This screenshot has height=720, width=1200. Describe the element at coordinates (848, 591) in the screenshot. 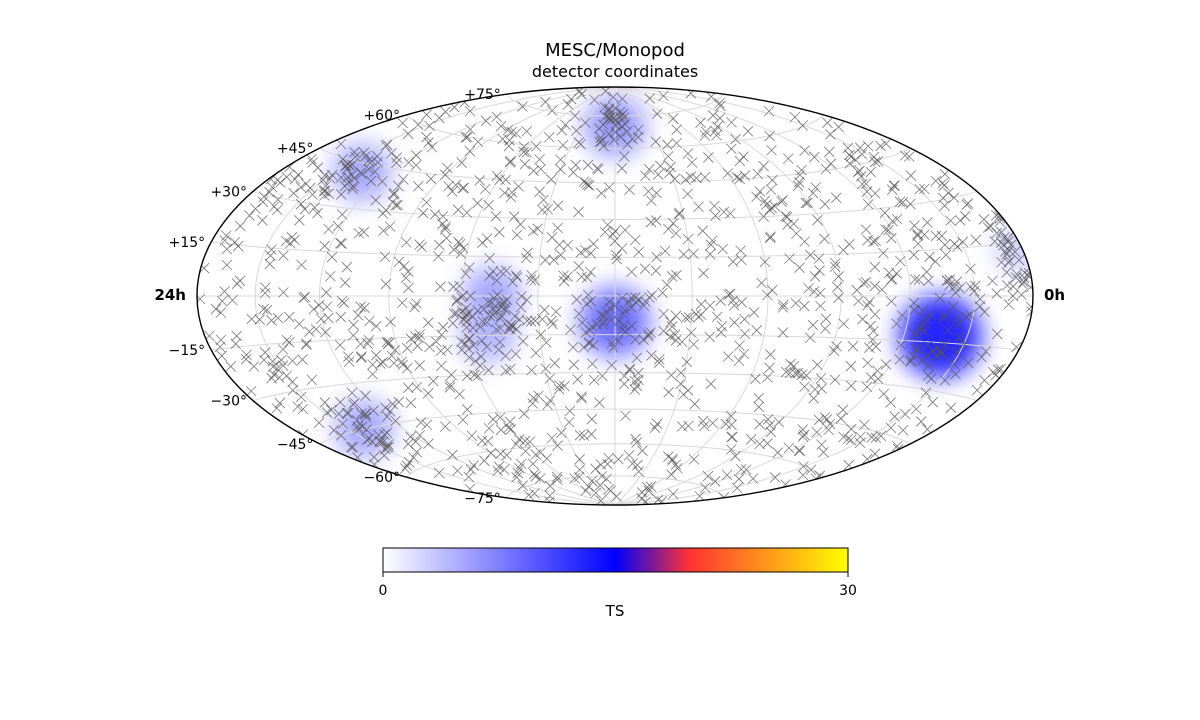

I see `colorbar-max-label: 30` at that location.